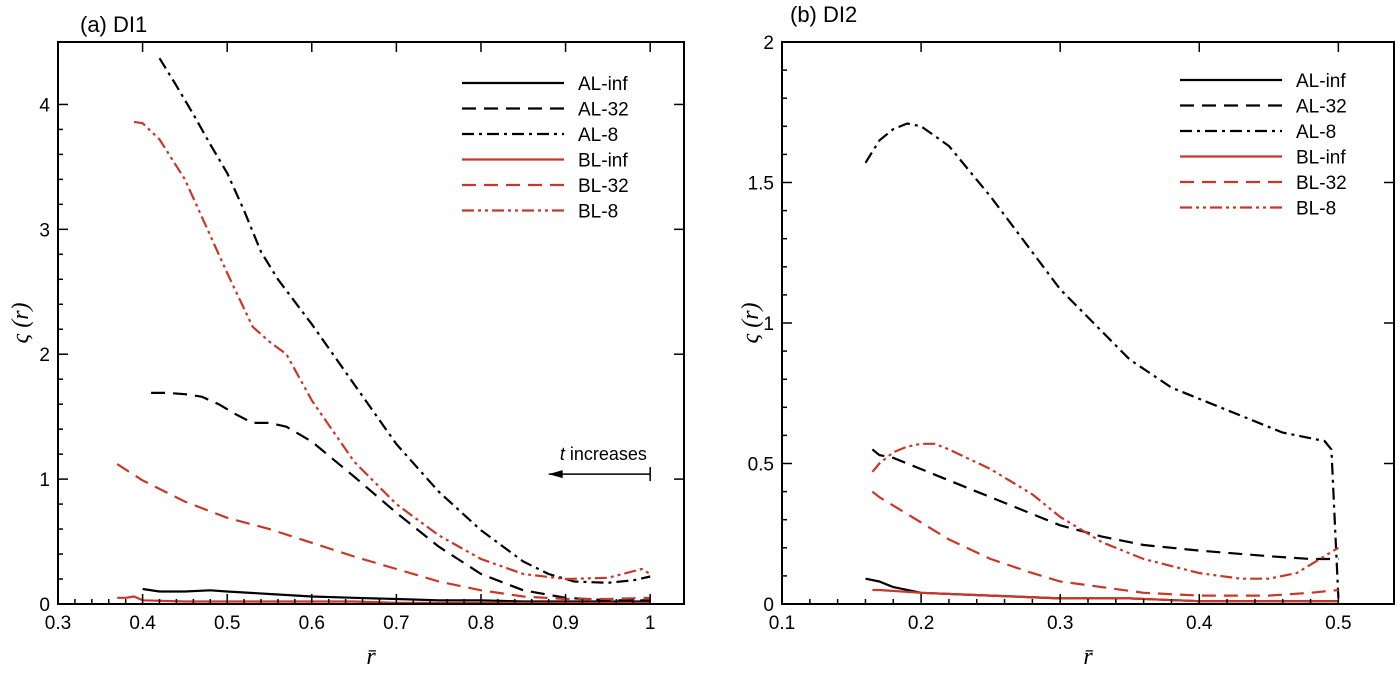  Describe the element at coordinates (782, 623) in the screenshot. I see `x-tick-label: 0.1` at that location.